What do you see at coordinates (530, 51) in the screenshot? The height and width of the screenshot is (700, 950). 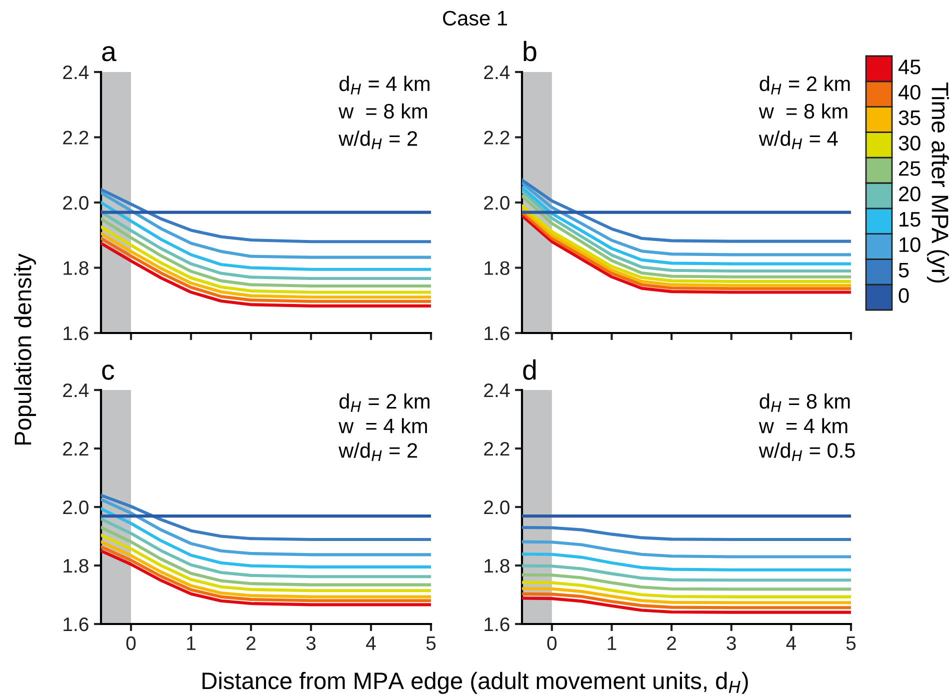 I see `chart-title: b` at bounding box center [530, 51].